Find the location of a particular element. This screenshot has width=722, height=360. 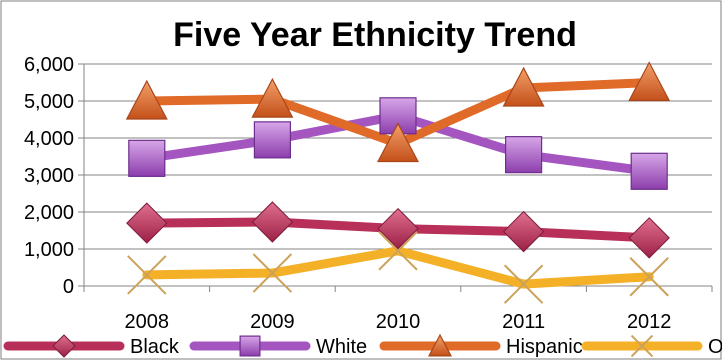

y-tick-label: 6,000 is located at coordinates (49, 65).